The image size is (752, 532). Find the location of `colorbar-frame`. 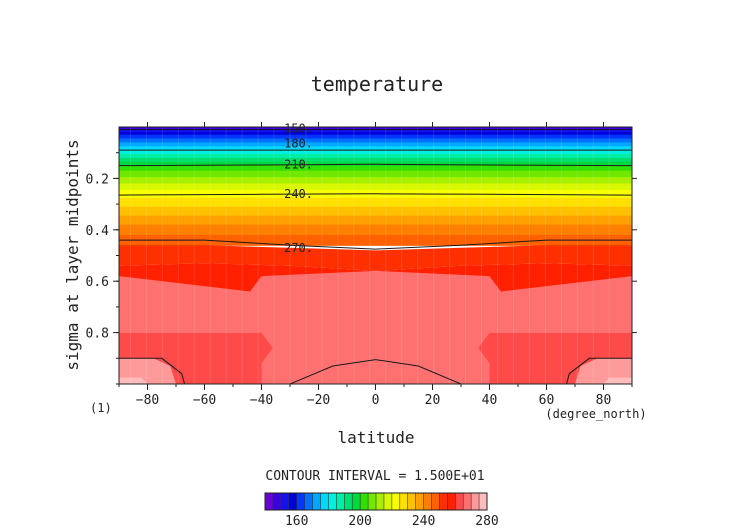

colorbar-frame is located at coordinates (376, 501).